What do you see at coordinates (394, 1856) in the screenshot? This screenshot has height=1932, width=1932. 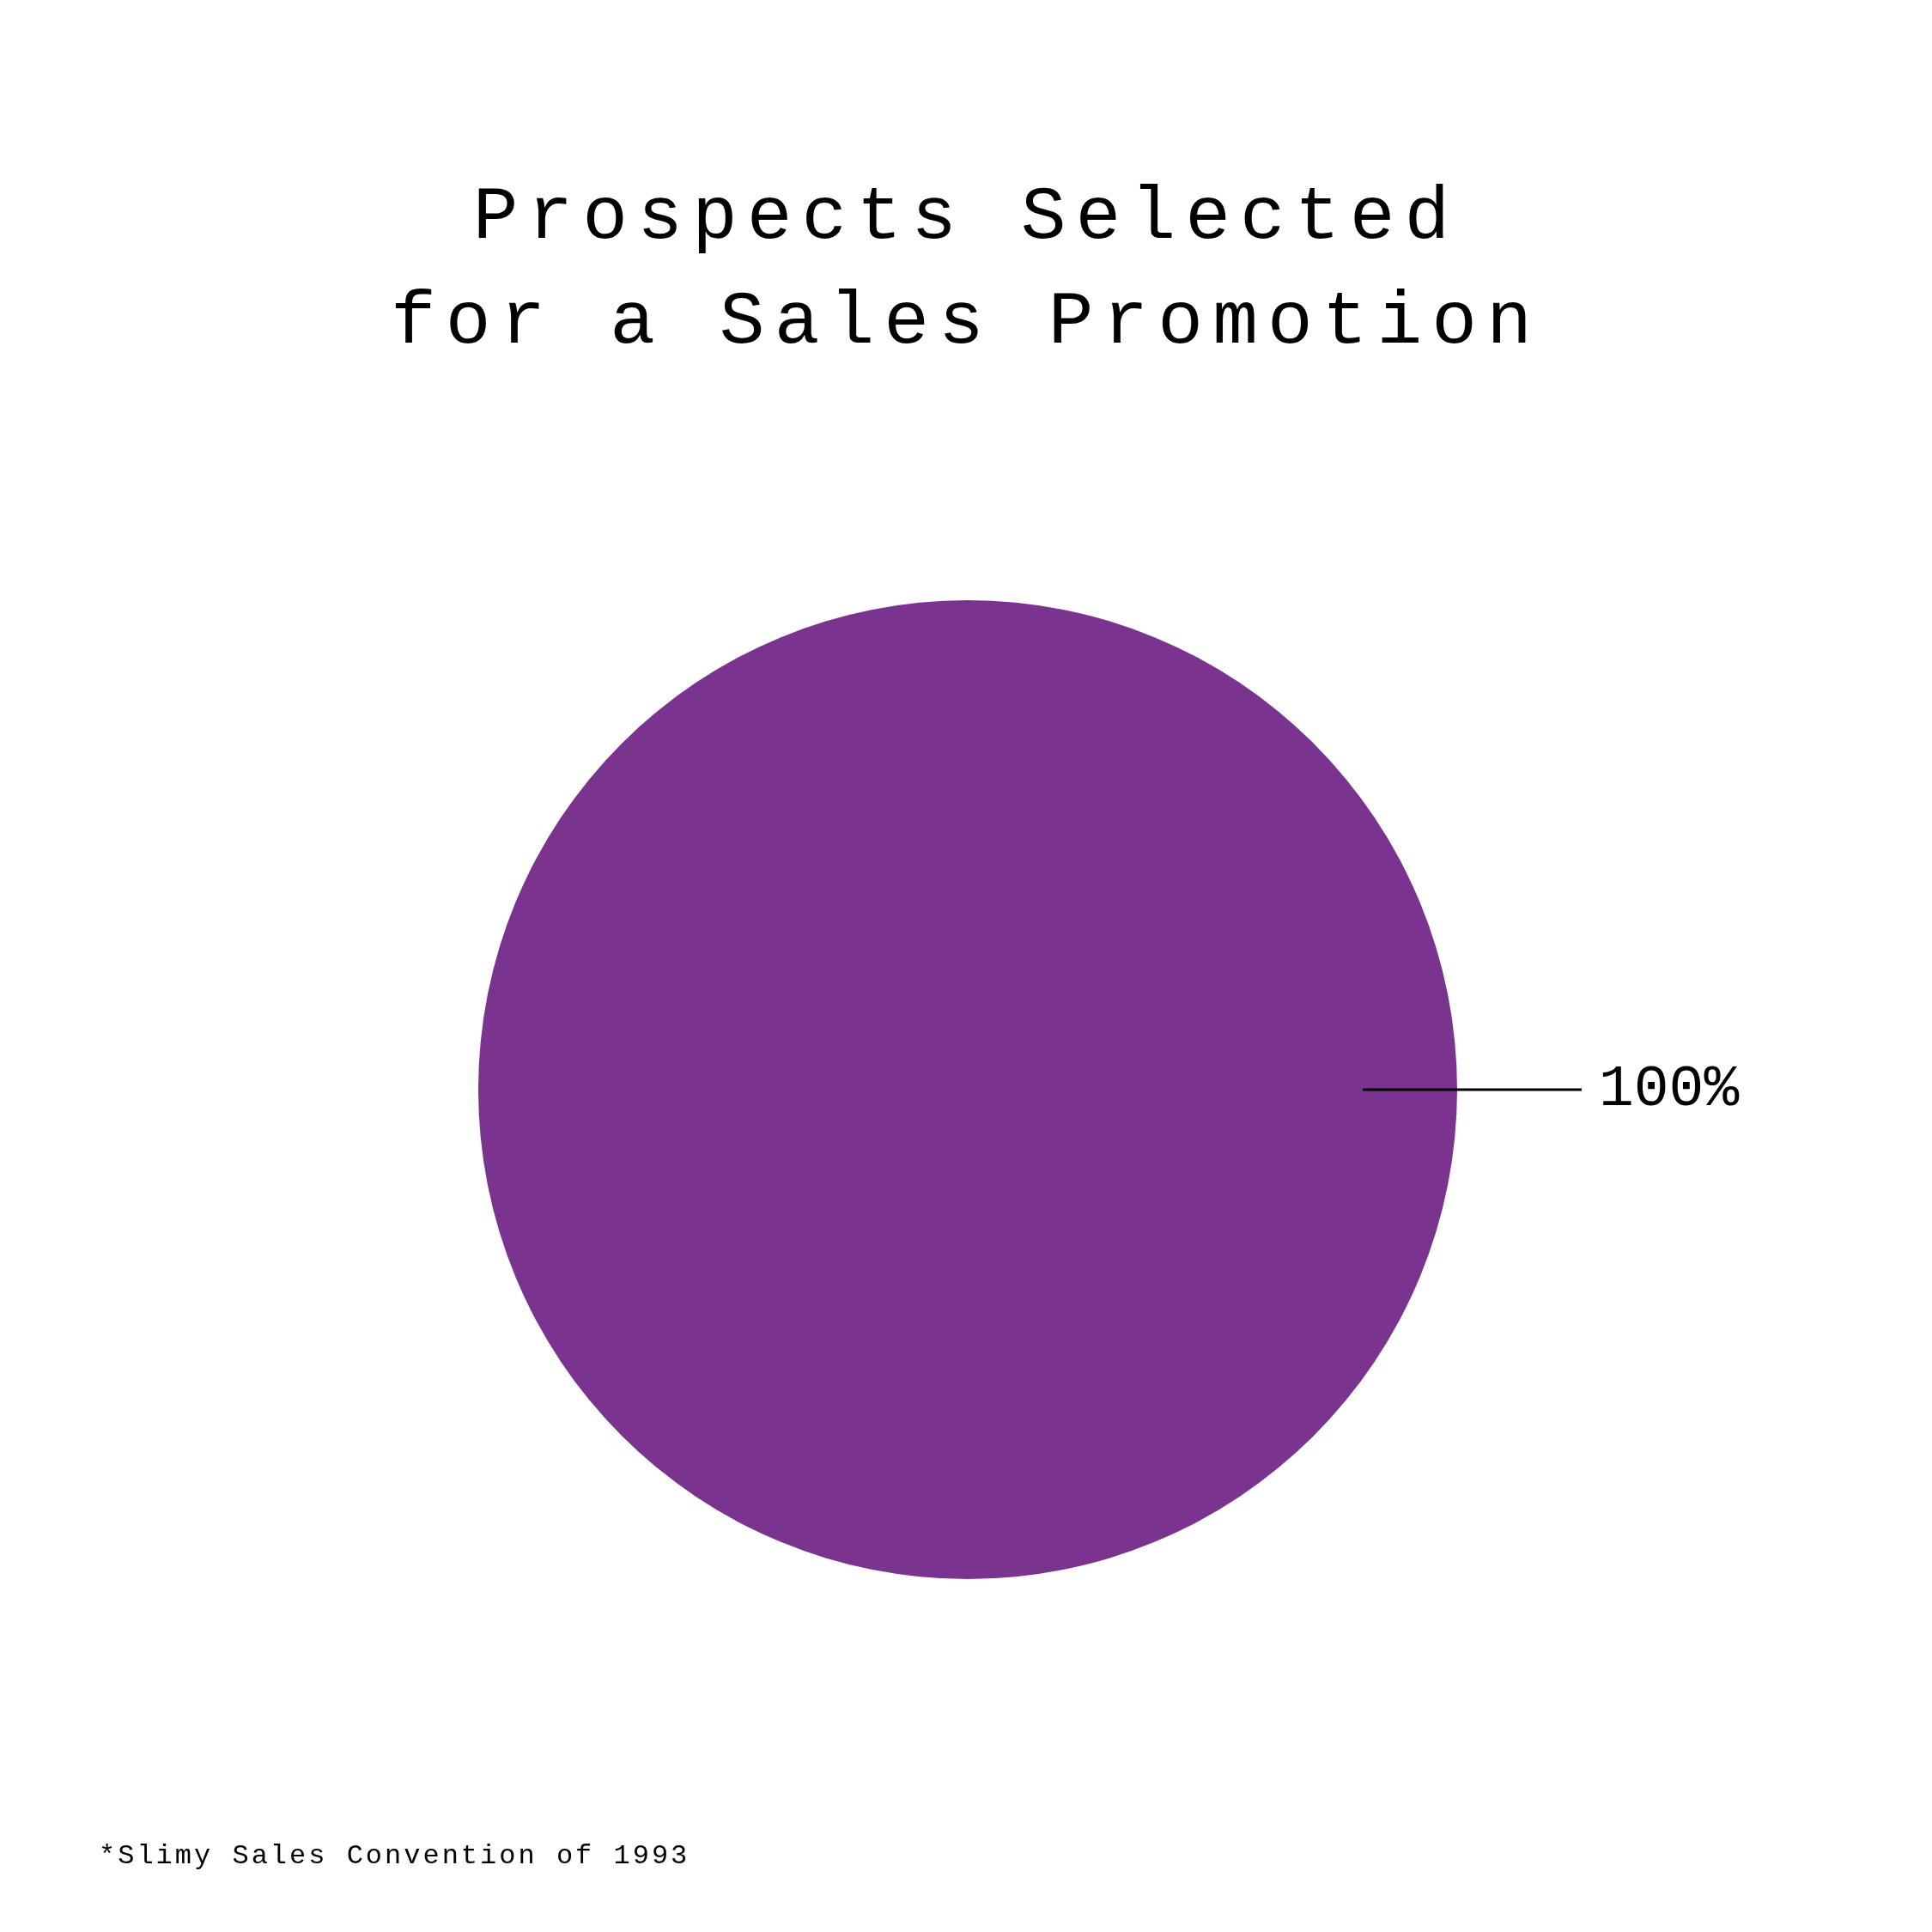 I see `text: *Slimy Sales Convention of 1993` at bounding box center [394, 1856].